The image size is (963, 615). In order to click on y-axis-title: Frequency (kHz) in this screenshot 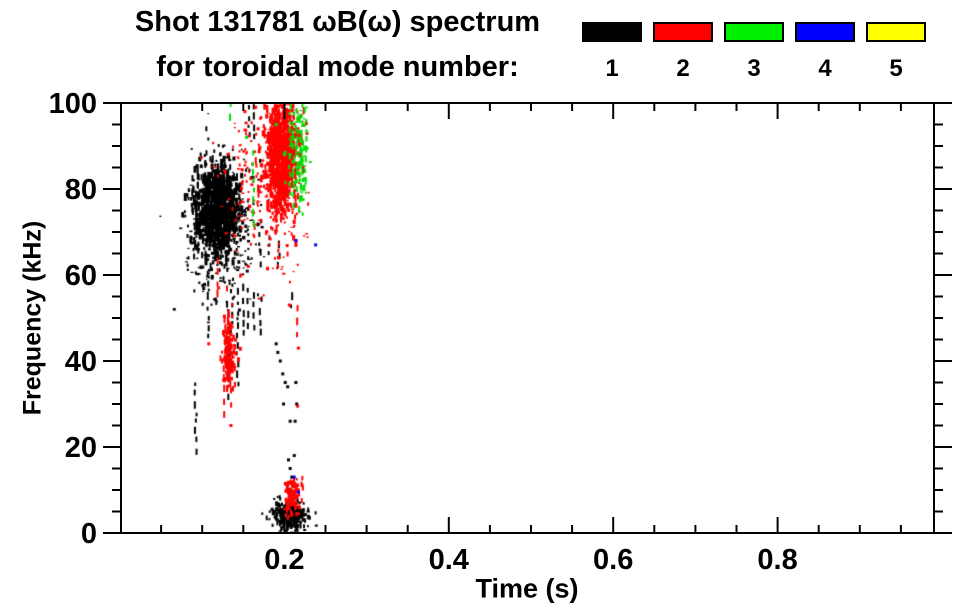, I will do `click(32, 318)`.